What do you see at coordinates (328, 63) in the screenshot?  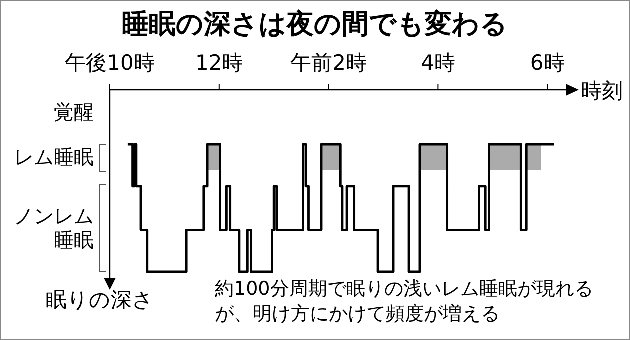 I see `x-tick-label: 午前2時` at bounding box center [328, 63].